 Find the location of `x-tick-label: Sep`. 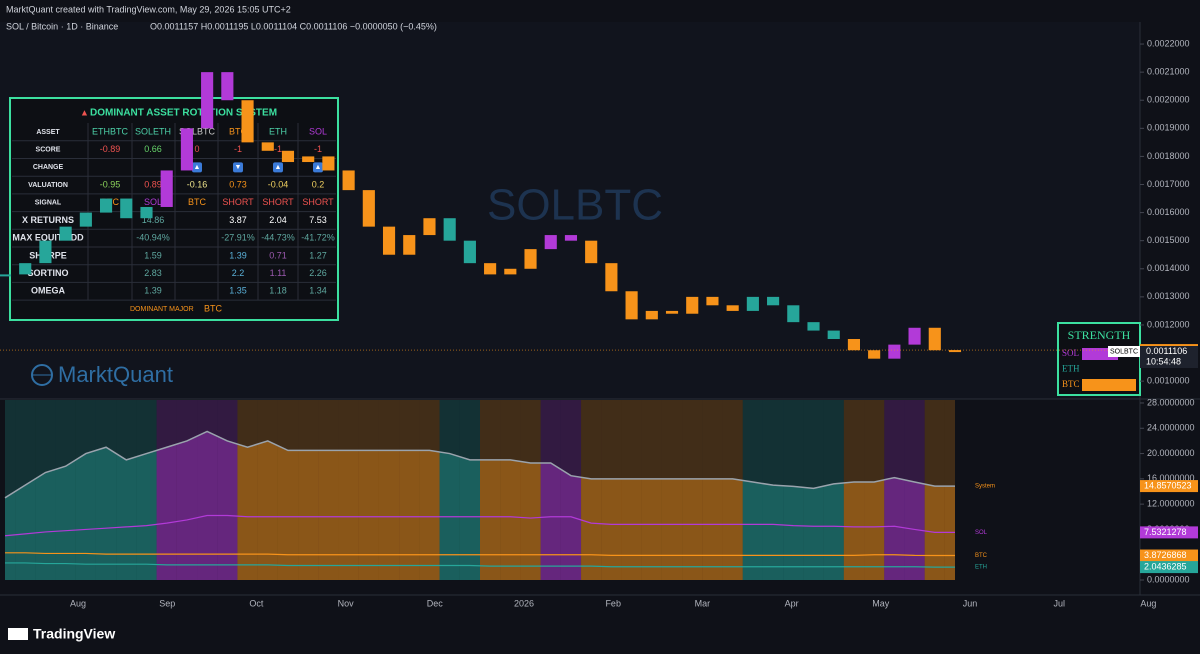

x-tick-label: Sep is located at coordinates (167, 603).